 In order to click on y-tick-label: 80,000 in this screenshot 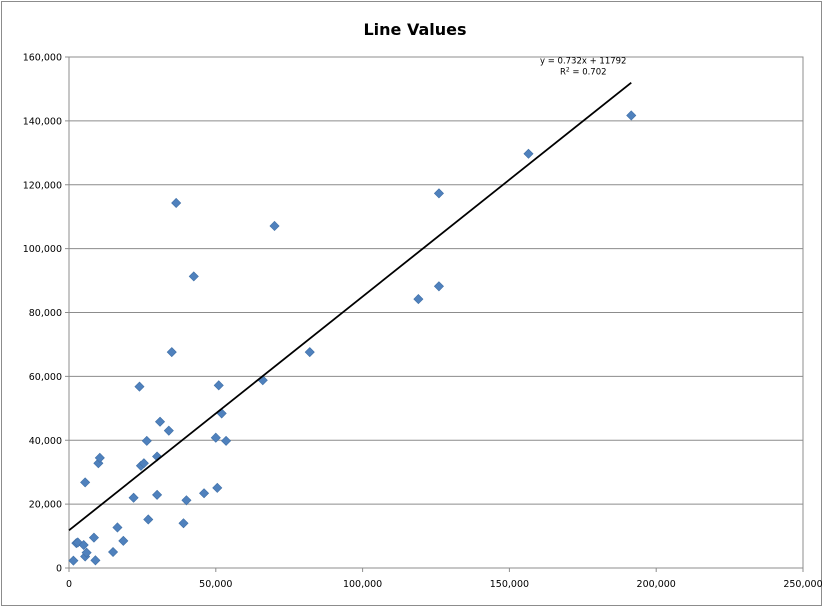, I will do `click(45, 313)`.